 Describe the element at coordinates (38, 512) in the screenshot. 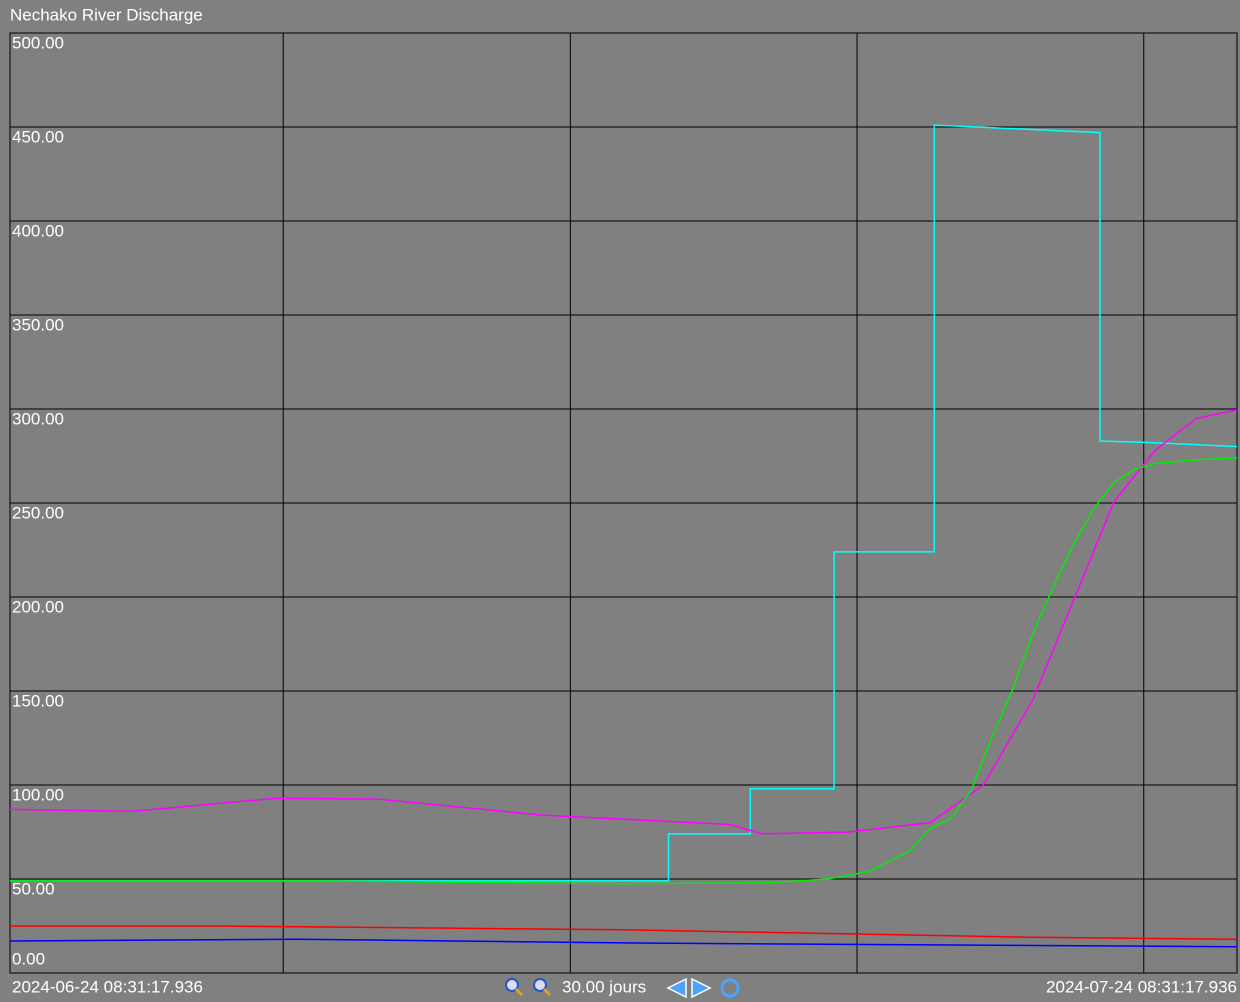

I see `y-tick-label: 250.00` at that location.